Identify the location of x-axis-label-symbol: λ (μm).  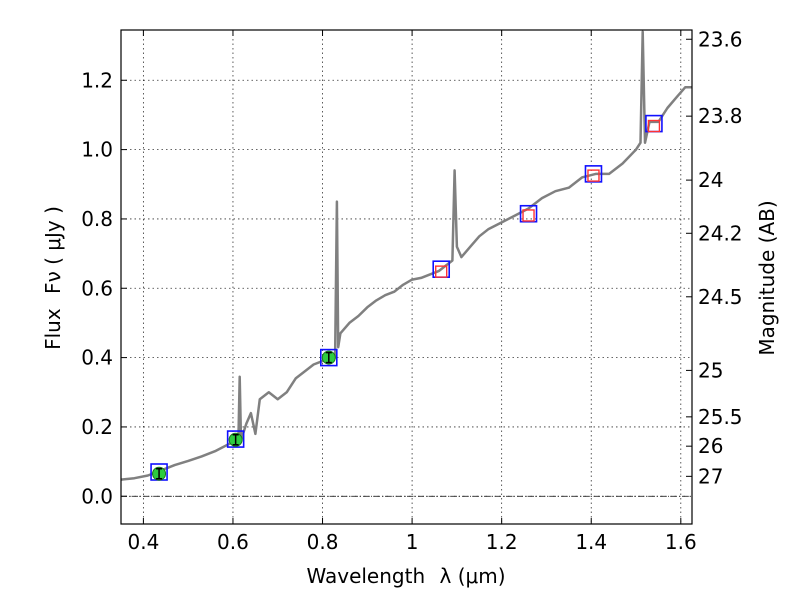
(473, 576).